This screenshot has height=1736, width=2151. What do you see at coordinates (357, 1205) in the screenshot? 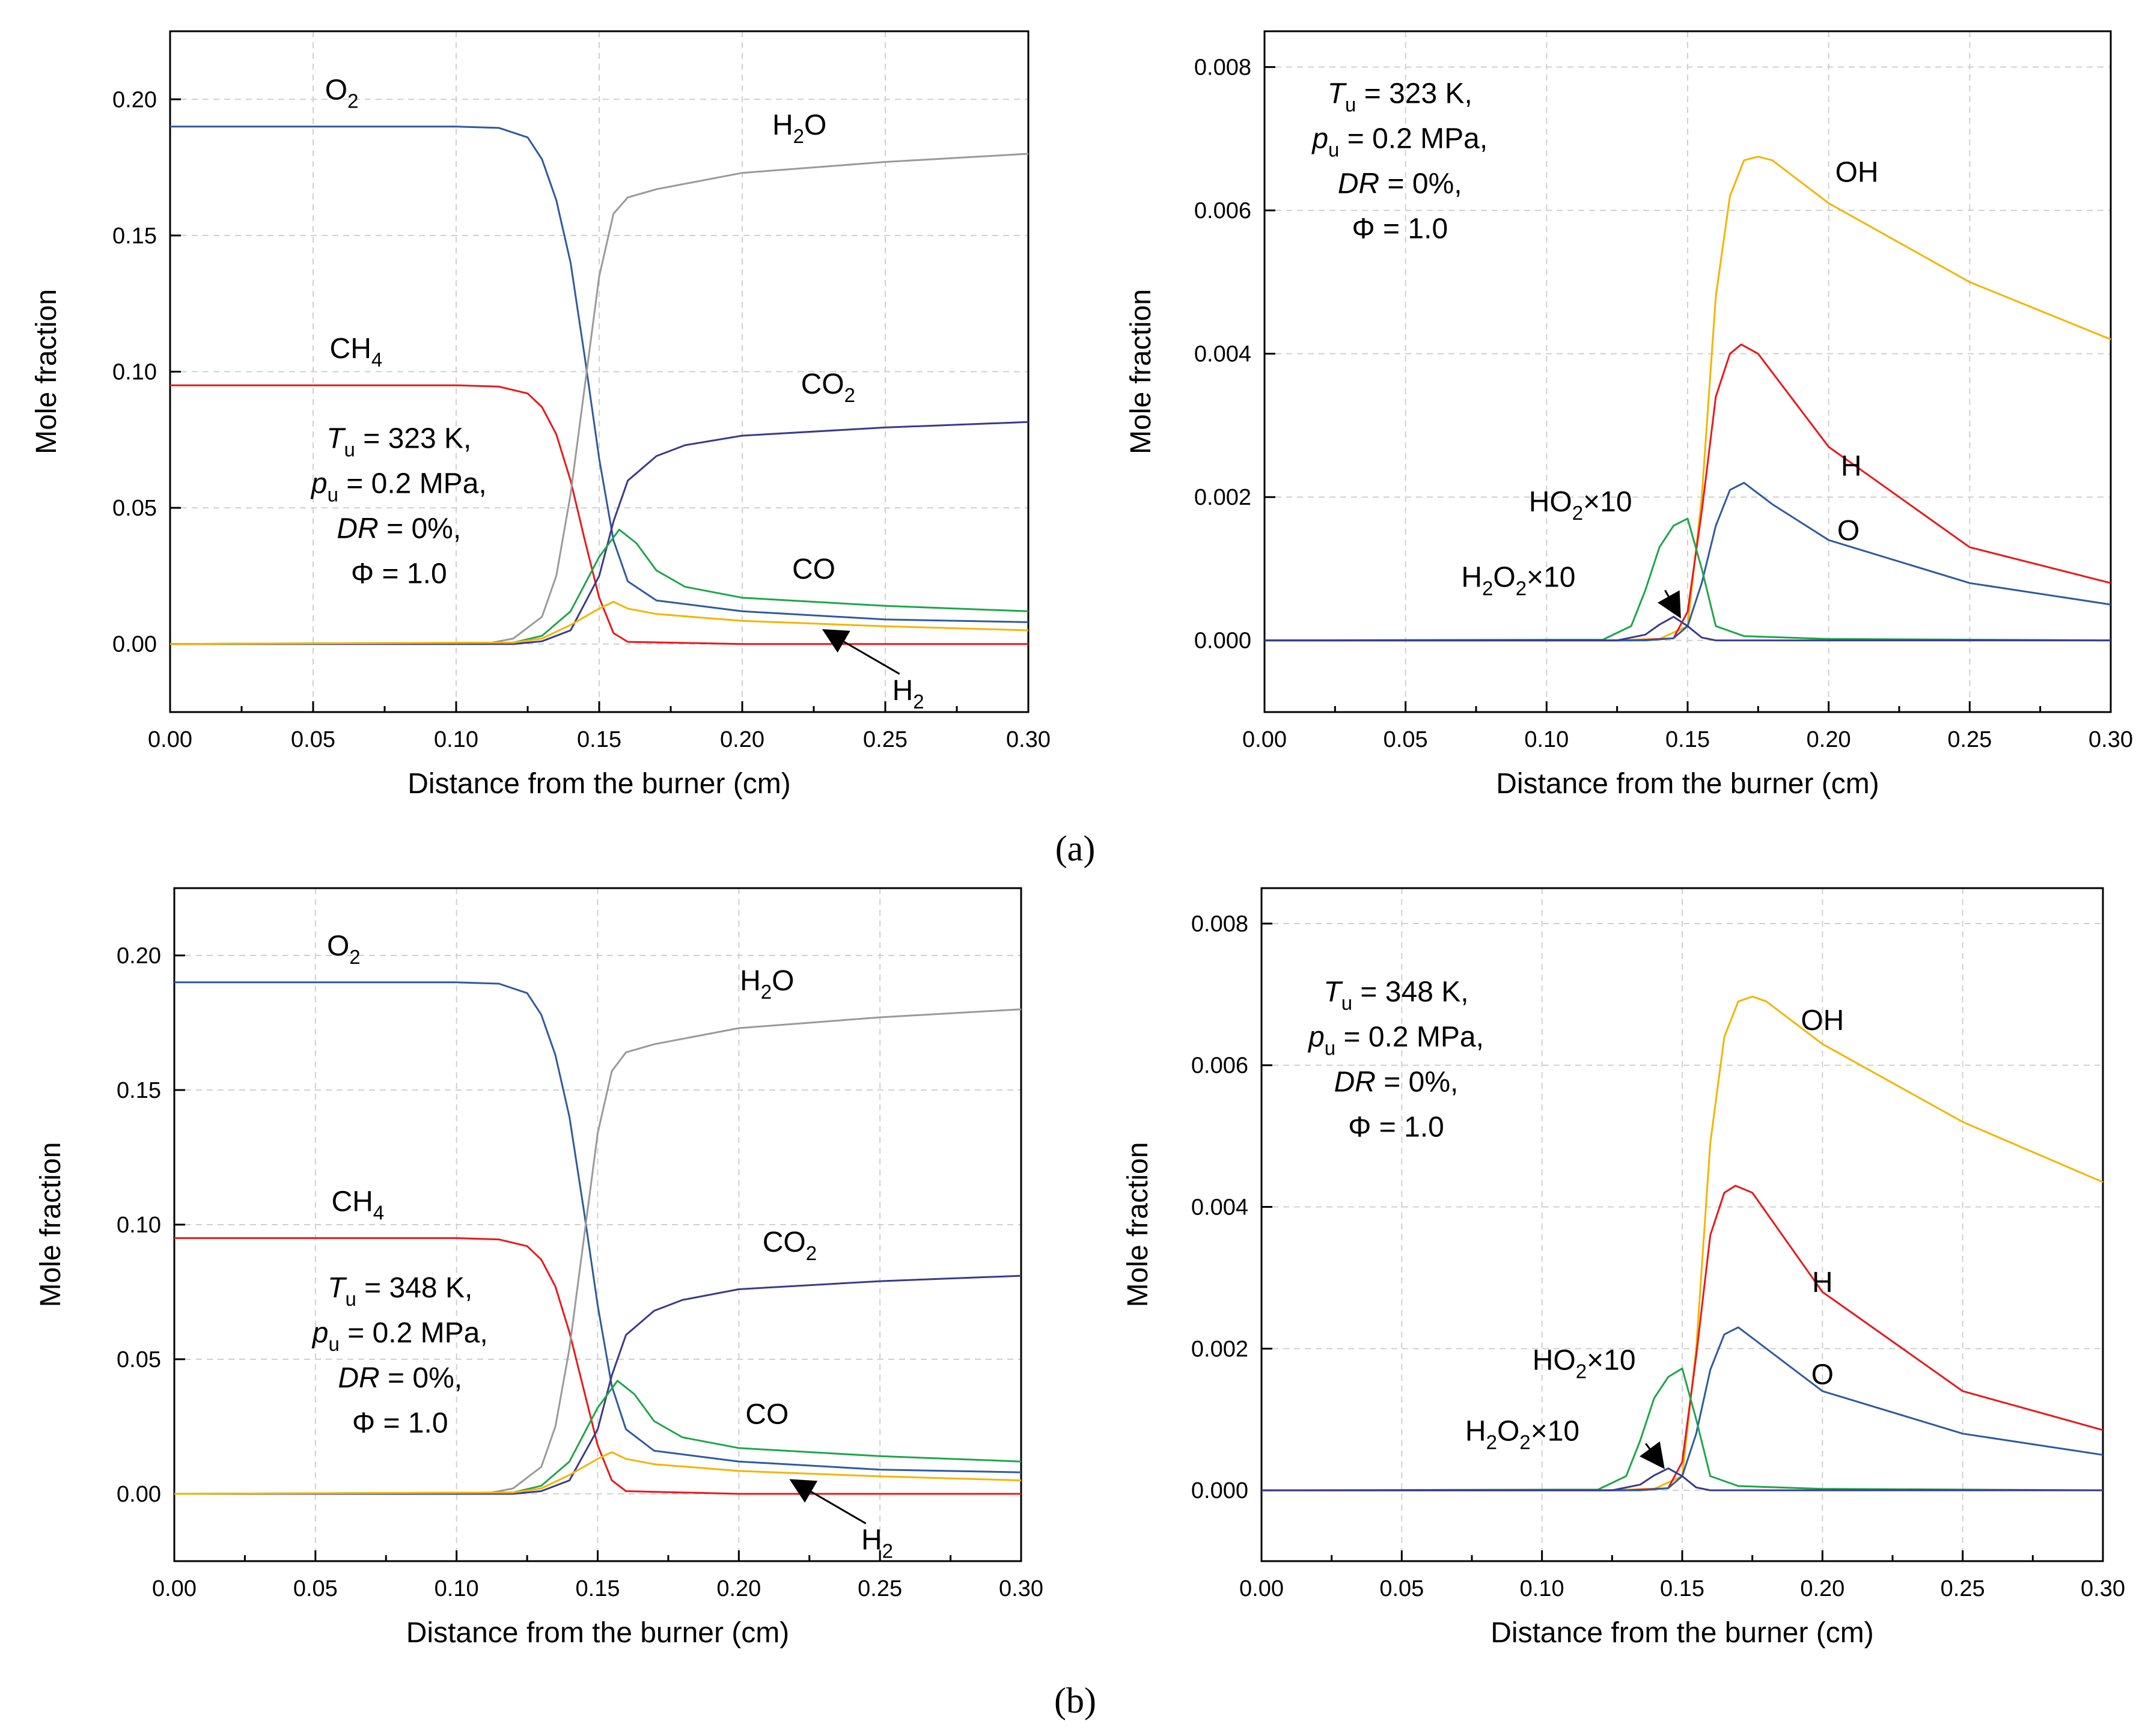
I see `series-label-ch4: CH4` at bounding box center [357, 1205].